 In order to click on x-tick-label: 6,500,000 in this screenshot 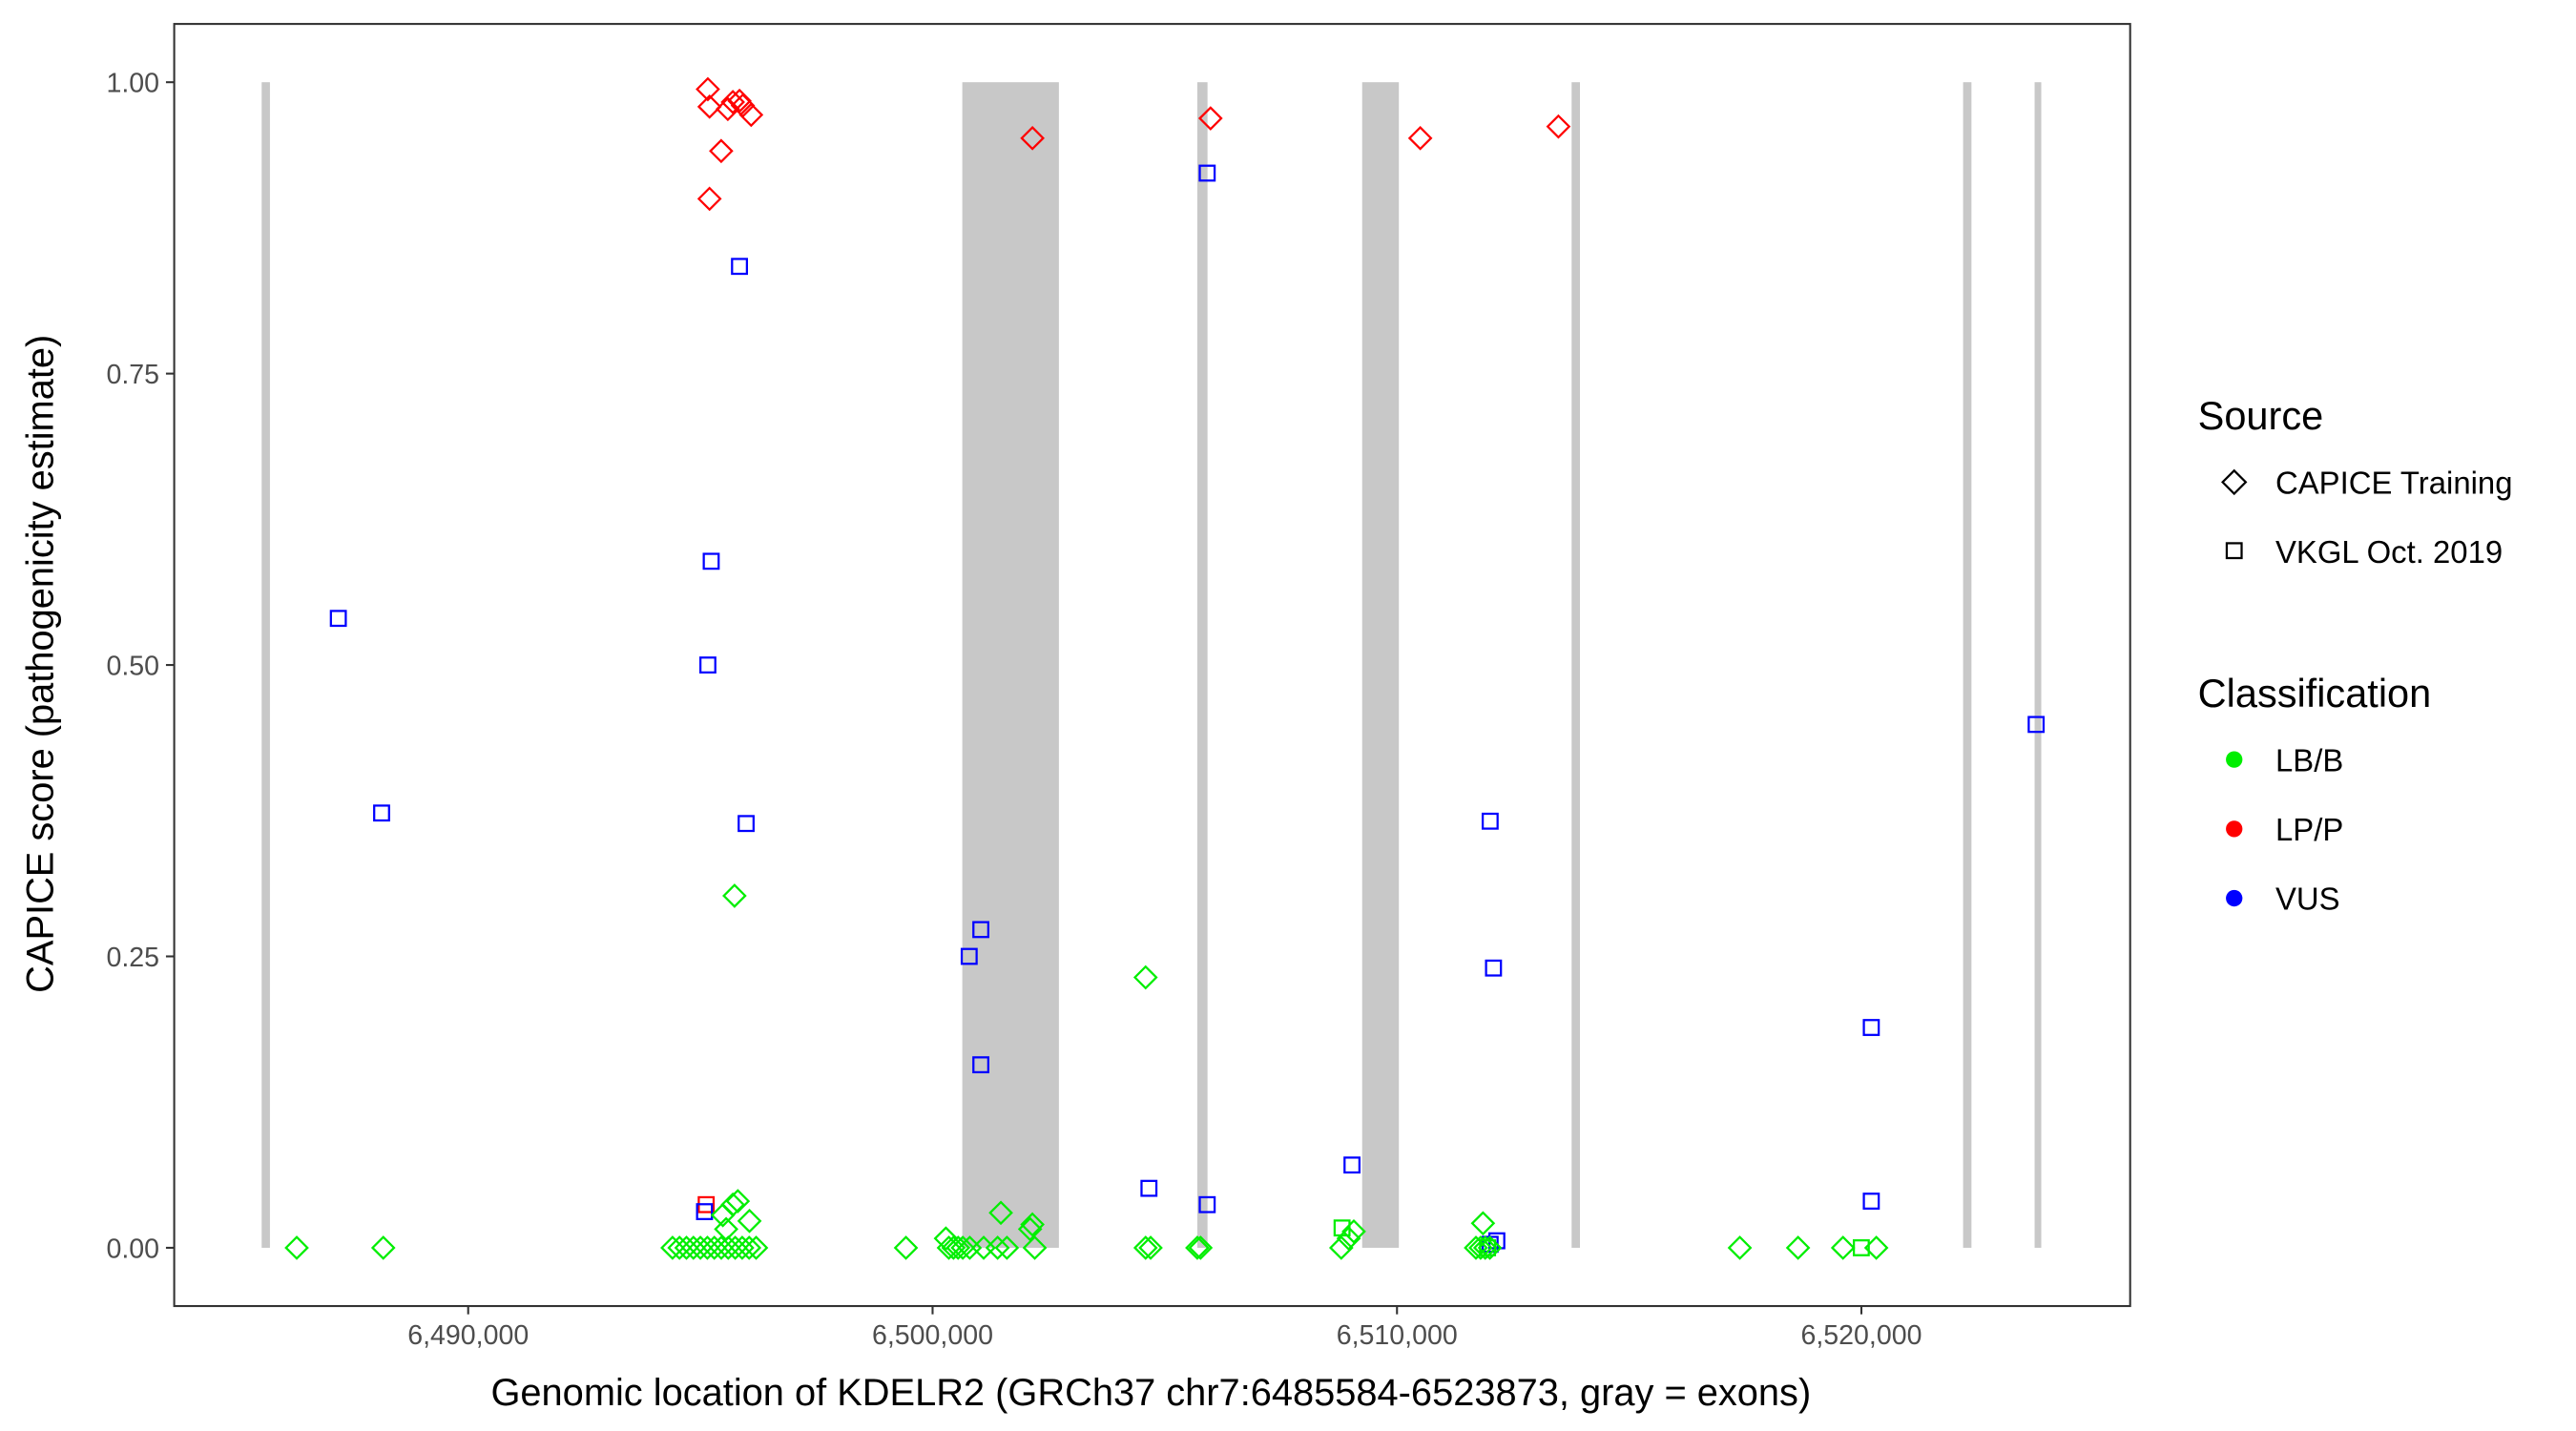, I will do `click(932, 1335)`.